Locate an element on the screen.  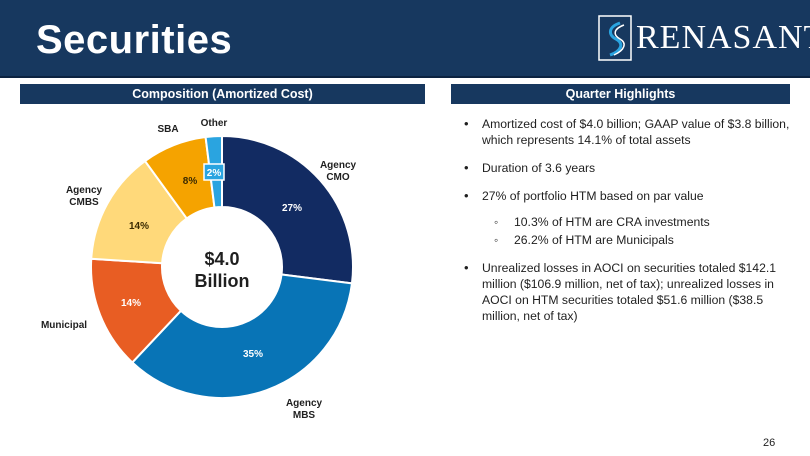
page-title: Securities is located at coordinates (134, 40).